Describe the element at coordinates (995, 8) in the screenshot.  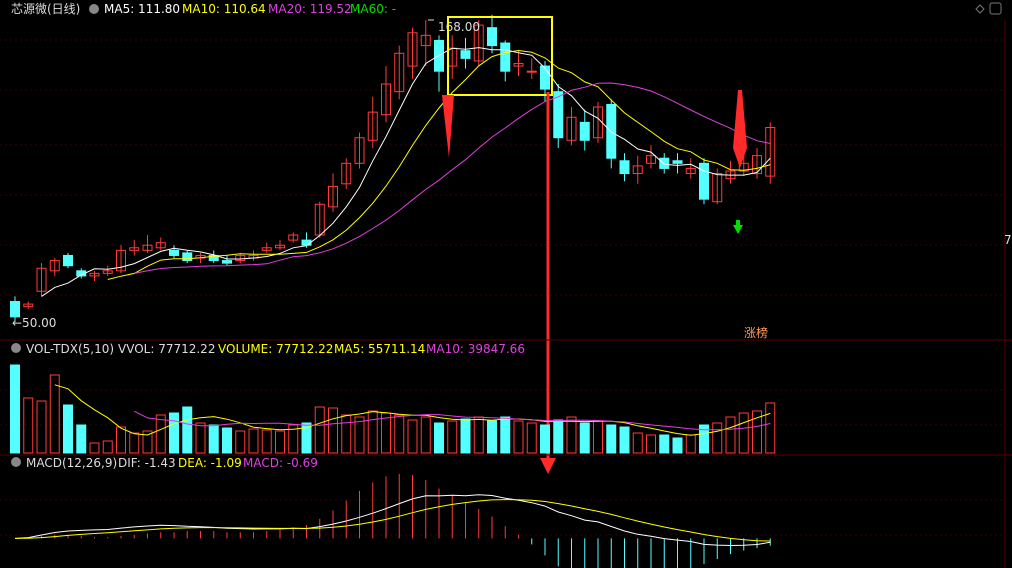
I see `window-icon` at that location.